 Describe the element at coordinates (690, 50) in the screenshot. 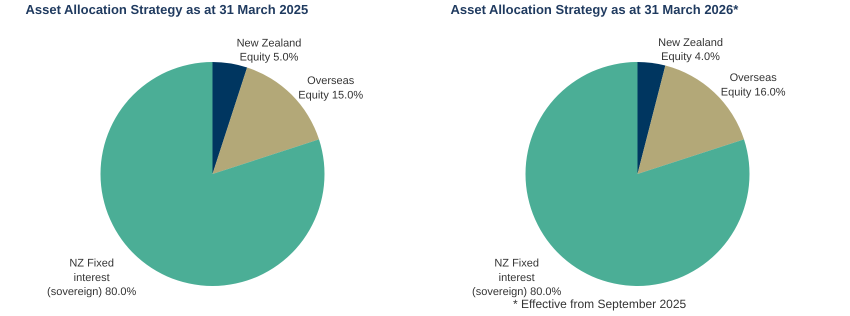

I see `slice-label: New Zealand Equity 4.0%` at that location.